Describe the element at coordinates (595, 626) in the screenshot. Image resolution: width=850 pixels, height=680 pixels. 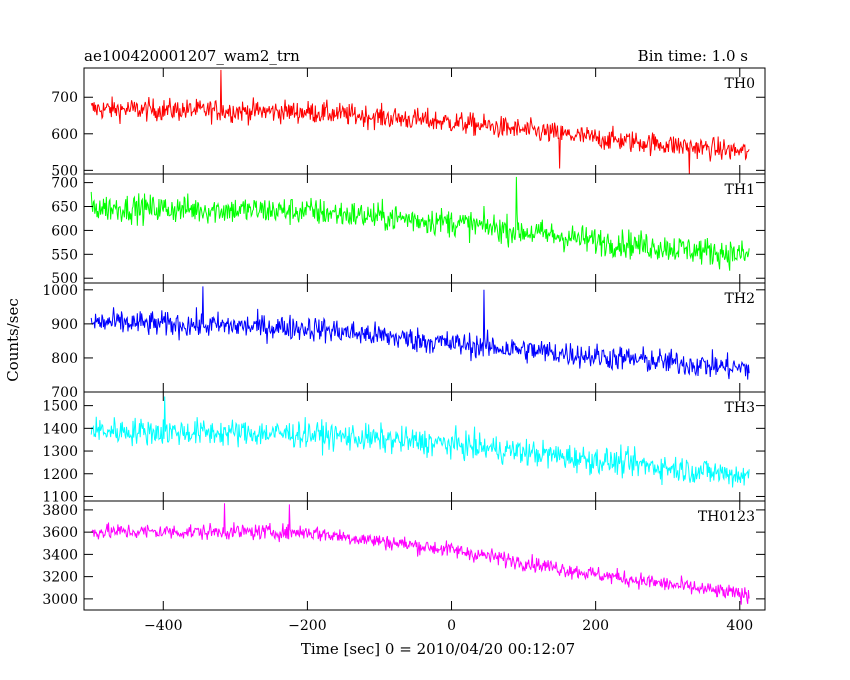
I see `x-tick-label: 200` at that location.